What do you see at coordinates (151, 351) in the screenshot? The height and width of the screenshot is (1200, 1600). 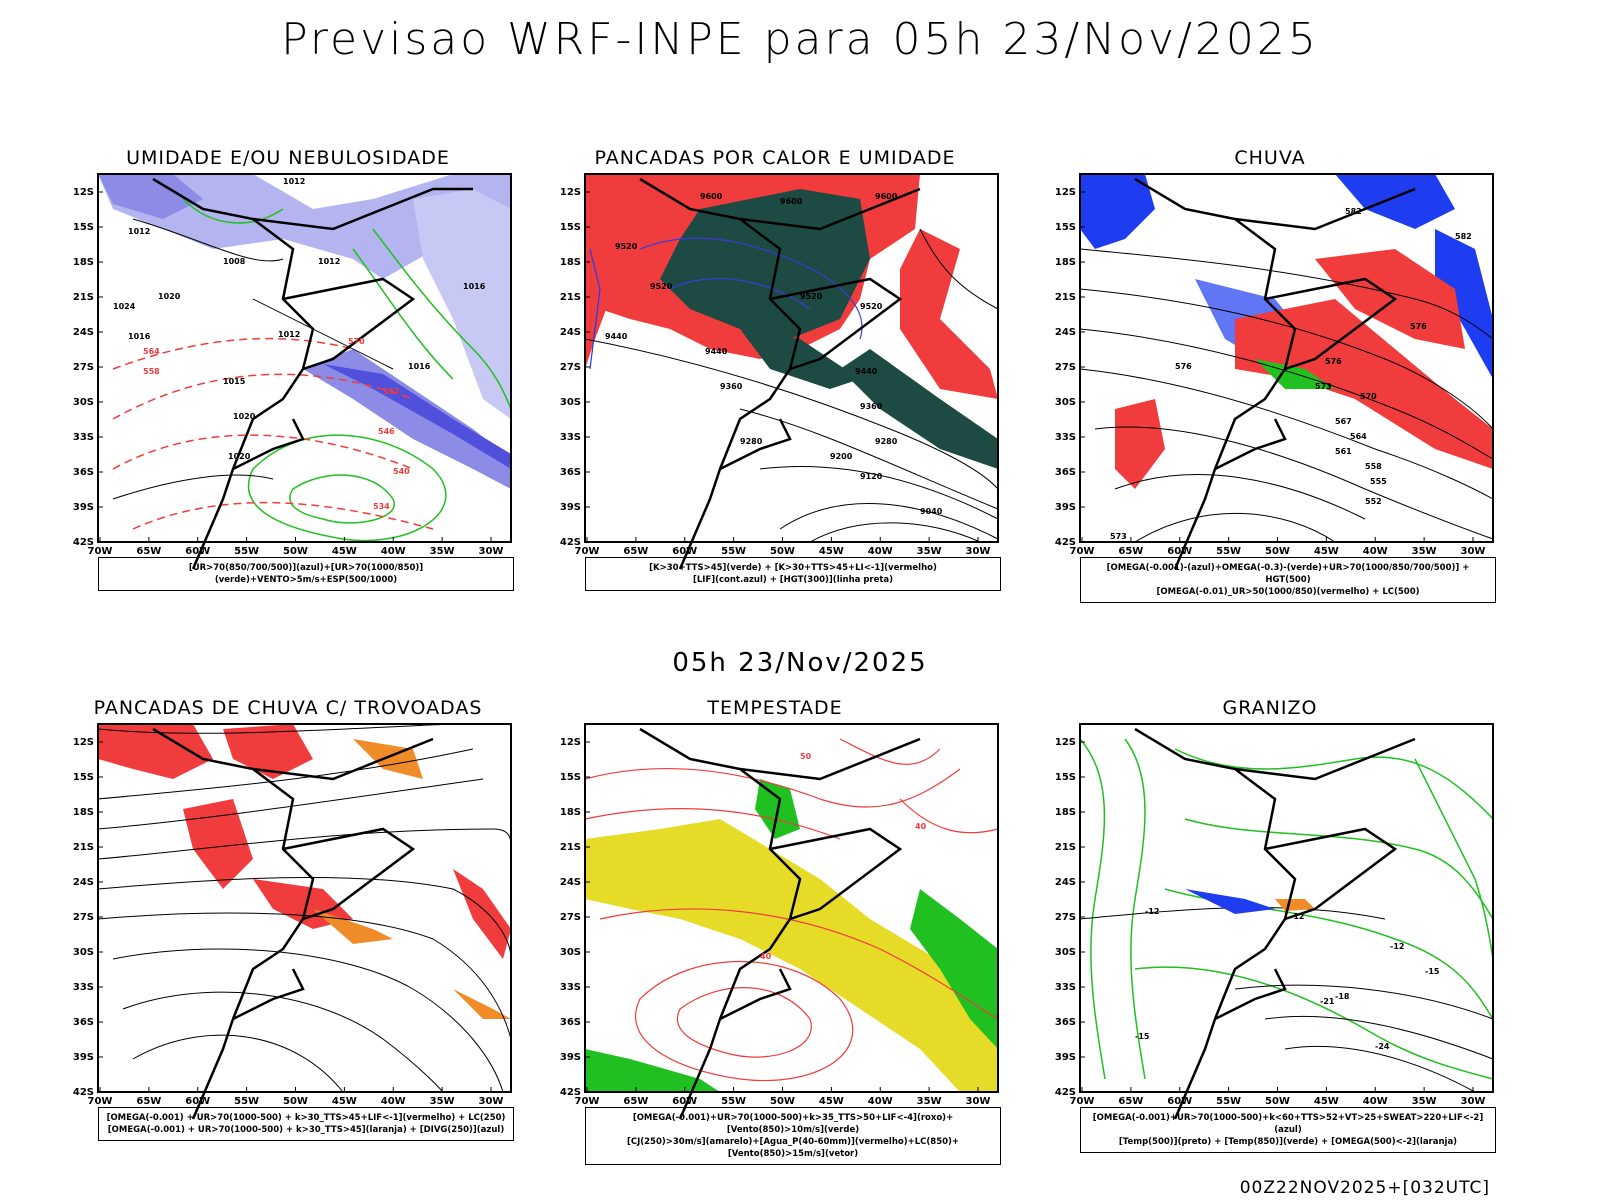 I see `contour-label: 564` at bounding box center [151, 351].